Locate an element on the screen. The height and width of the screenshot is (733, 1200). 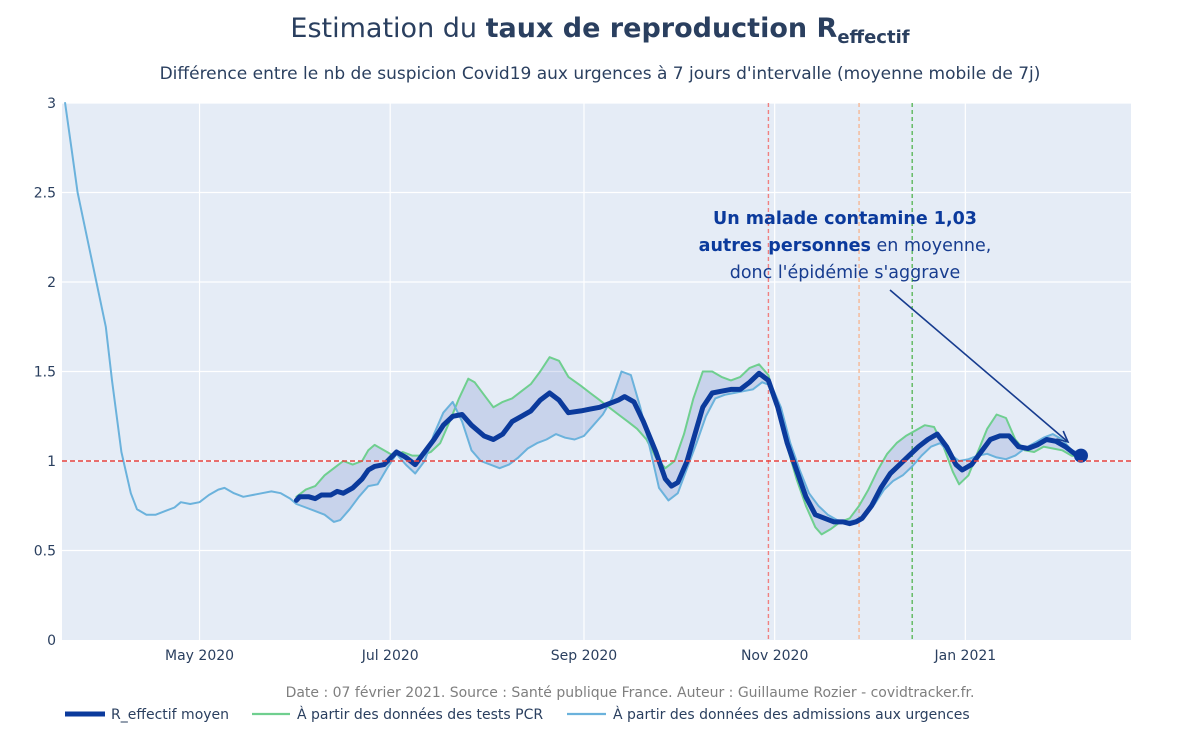
y-tick-label: 1.5 is located at coordinates (45, 373).